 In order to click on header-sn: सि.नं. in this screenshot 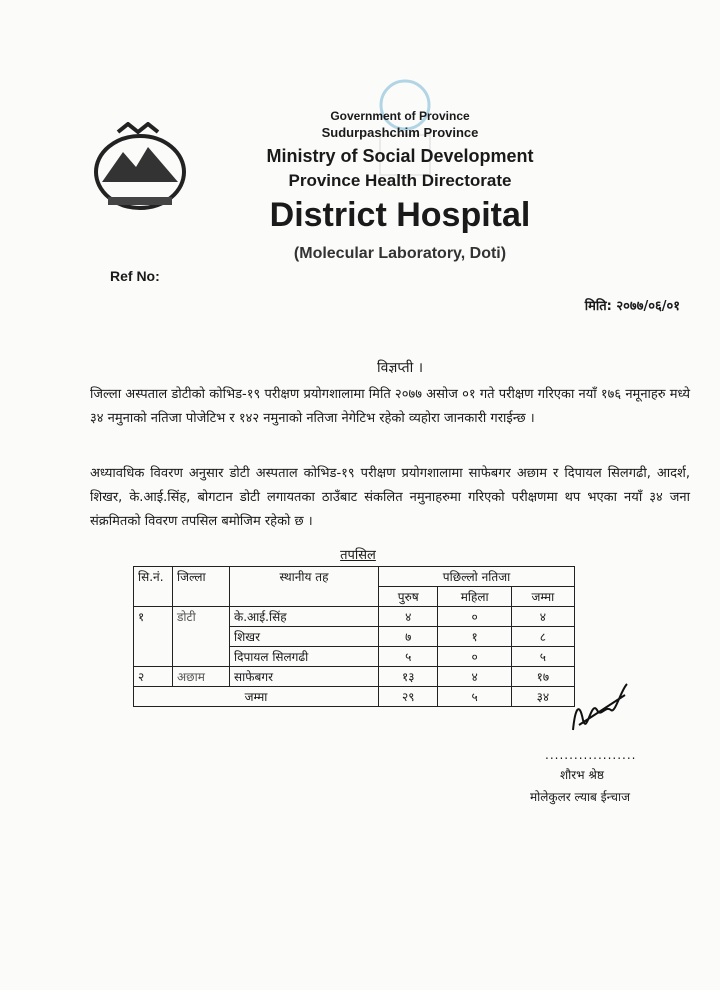, I will do `click(153, 586)`.